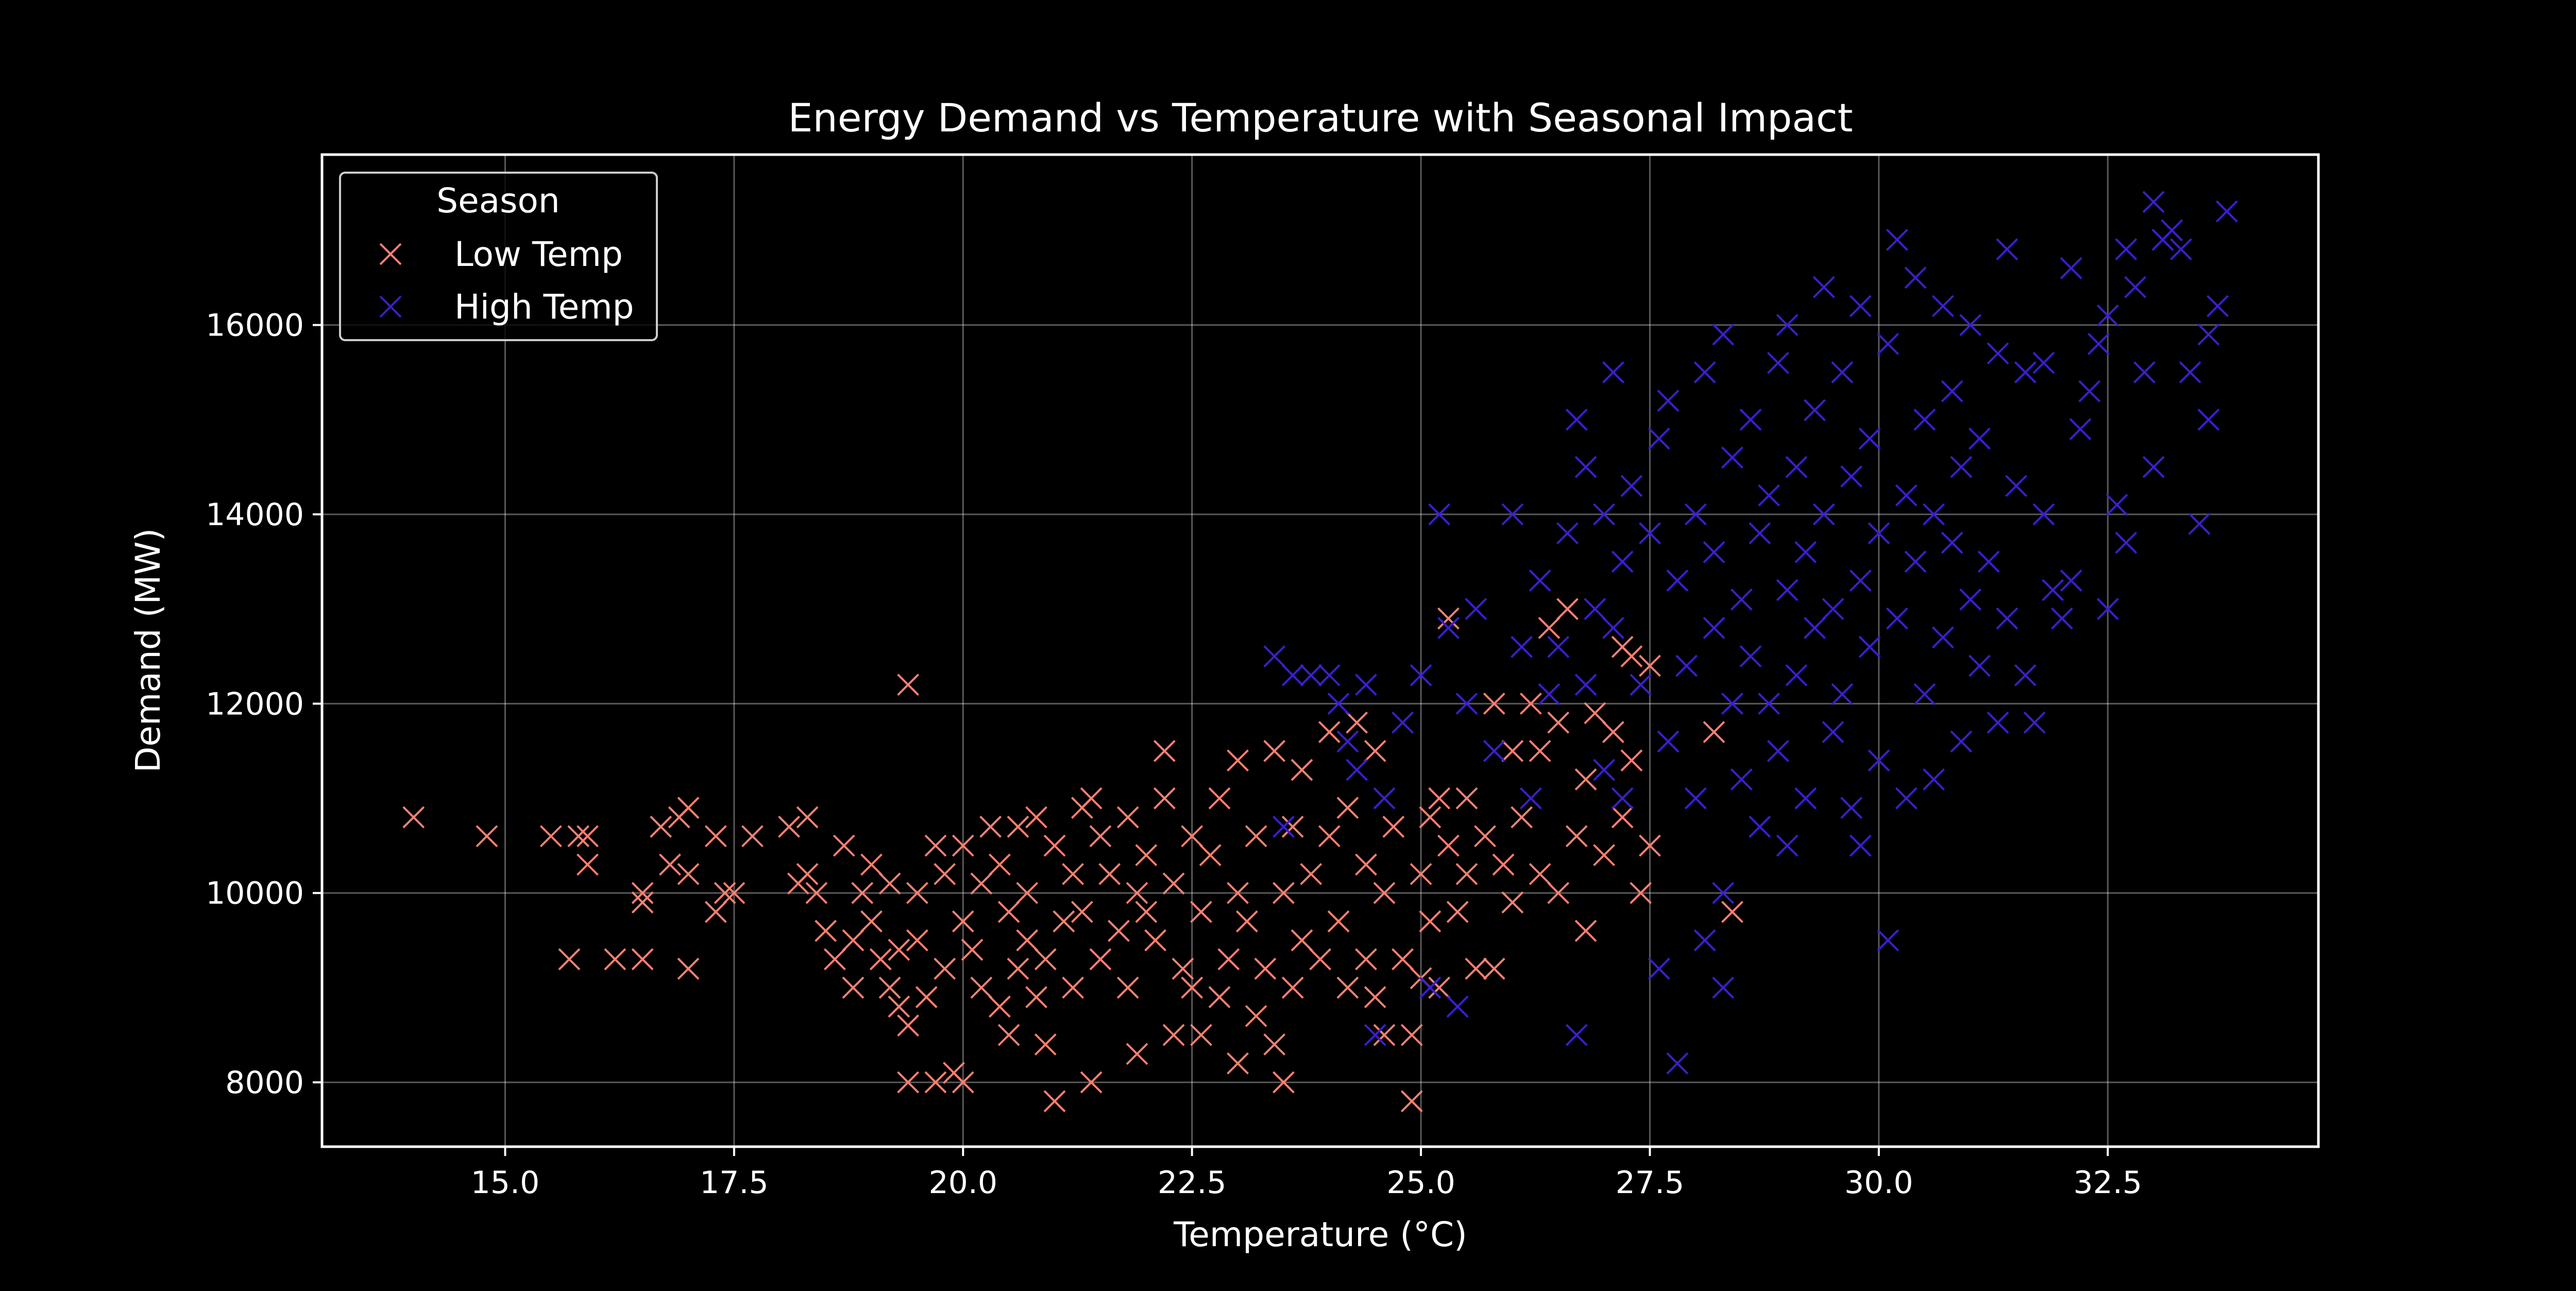 The height and width of the screenshot is (1291, 2576). I want to click on y-tick-label: 8000, so click(264, 1083).